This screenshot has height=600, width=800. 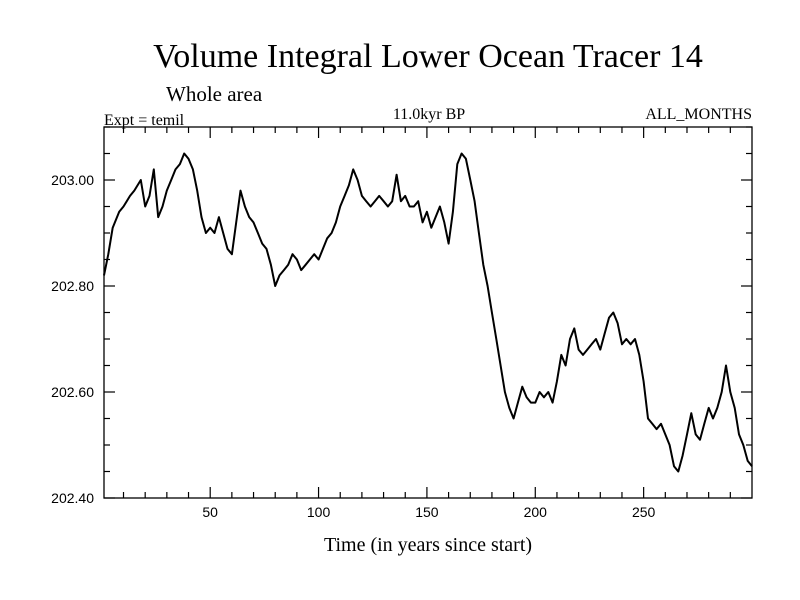 I want to click on x-tick-label: 250, so click(x=644, y=512).